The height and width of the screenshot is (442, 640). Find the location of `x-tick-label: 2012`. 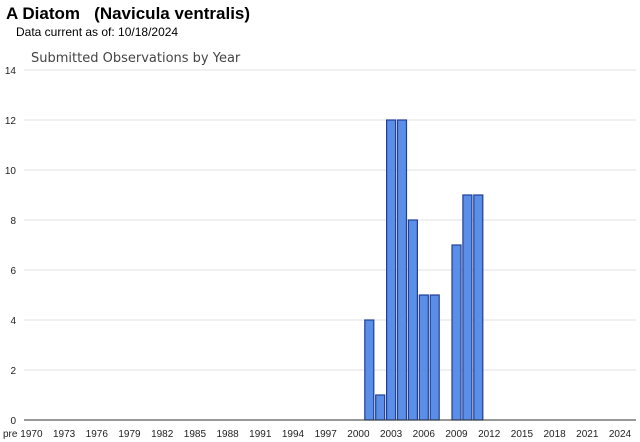

x-tick-label: 2012 is located at coordinates (489, 434).